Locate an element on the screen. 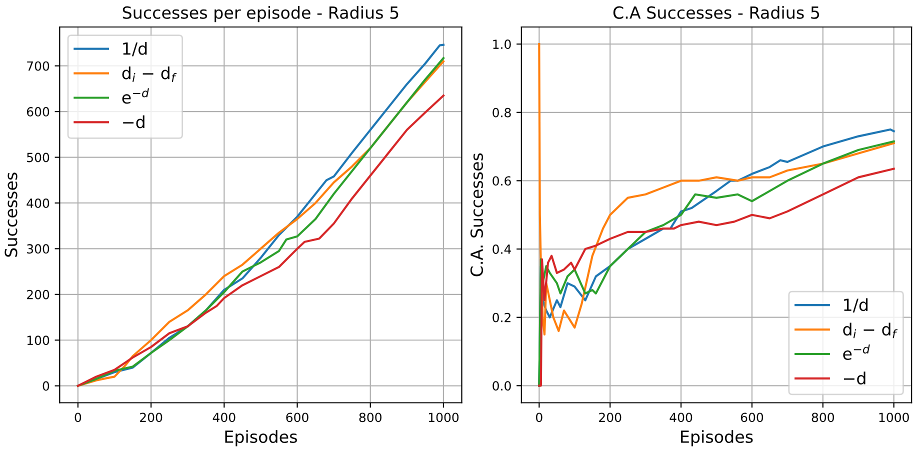  y-tick-label: 0.4 is located at coordinates (501, 249).